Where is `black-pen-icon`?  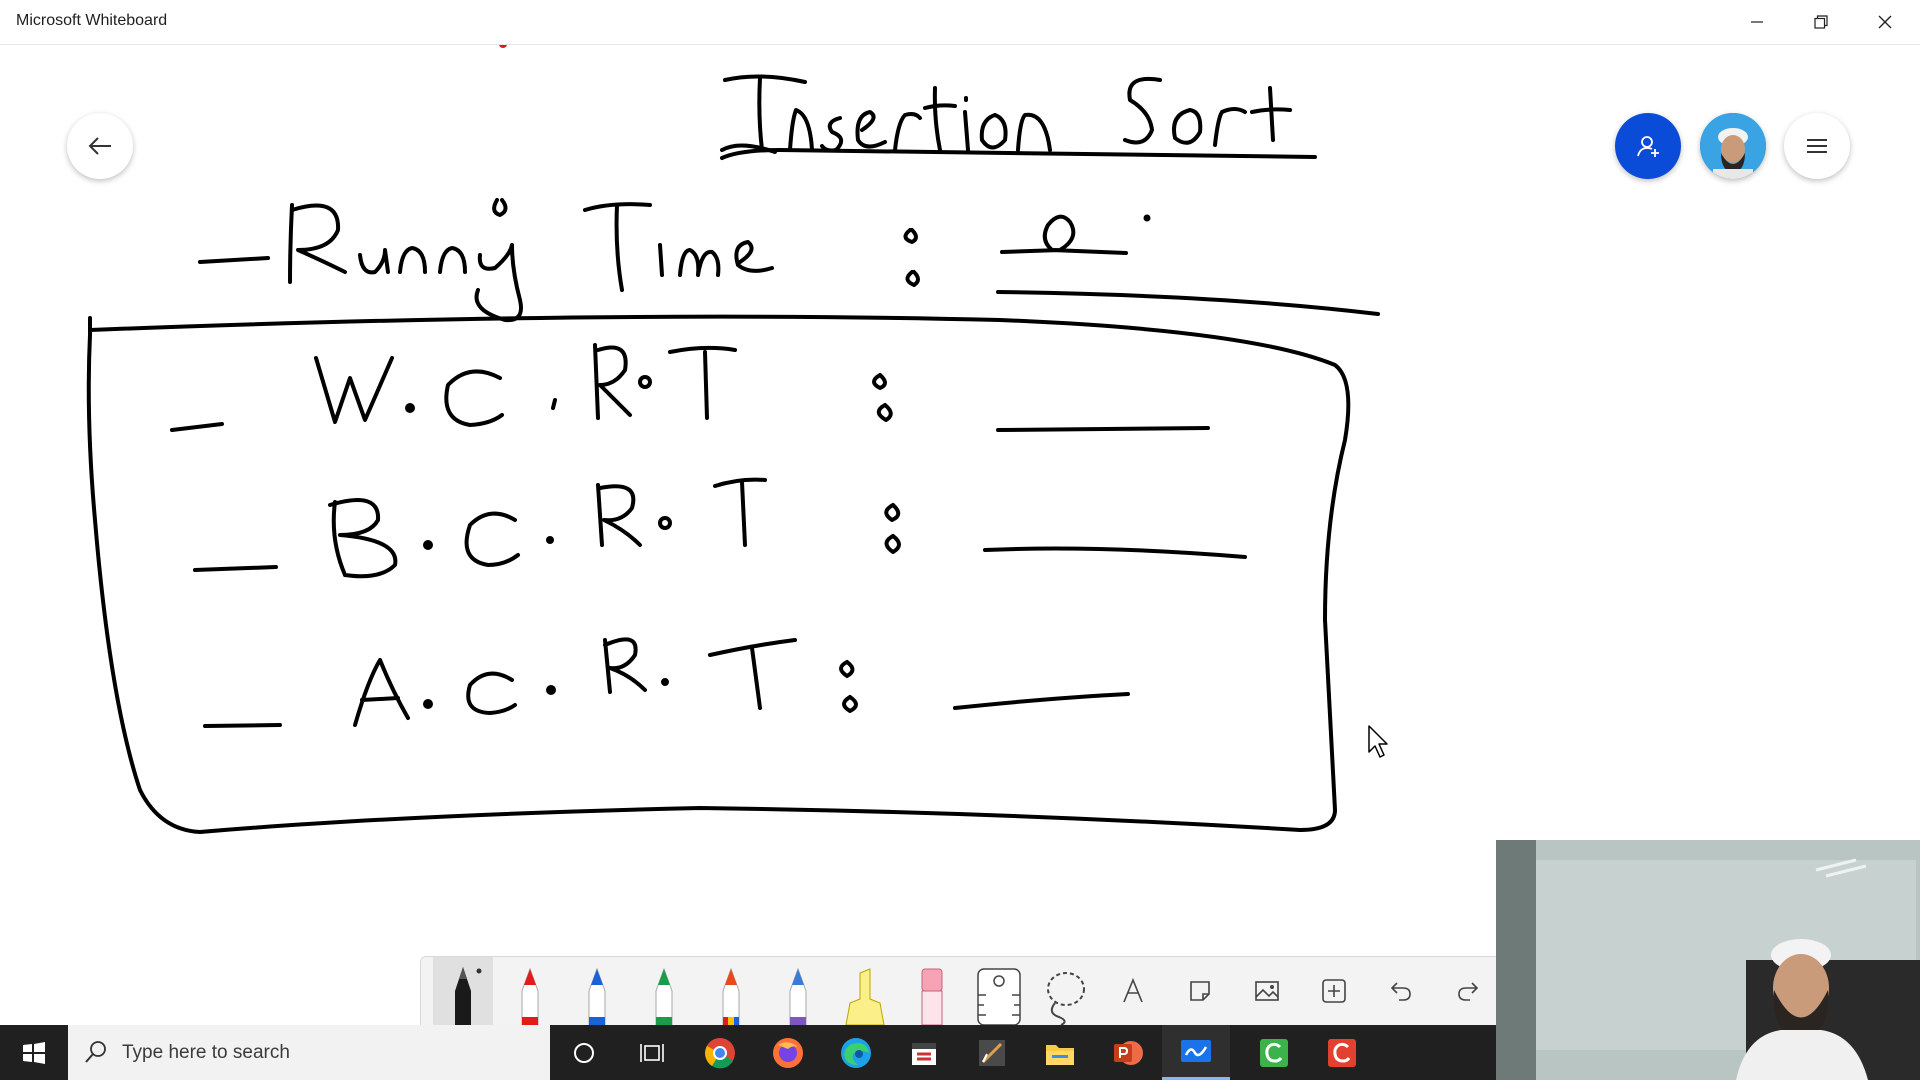 black-pen-icon is located at coordinates (468, 996).